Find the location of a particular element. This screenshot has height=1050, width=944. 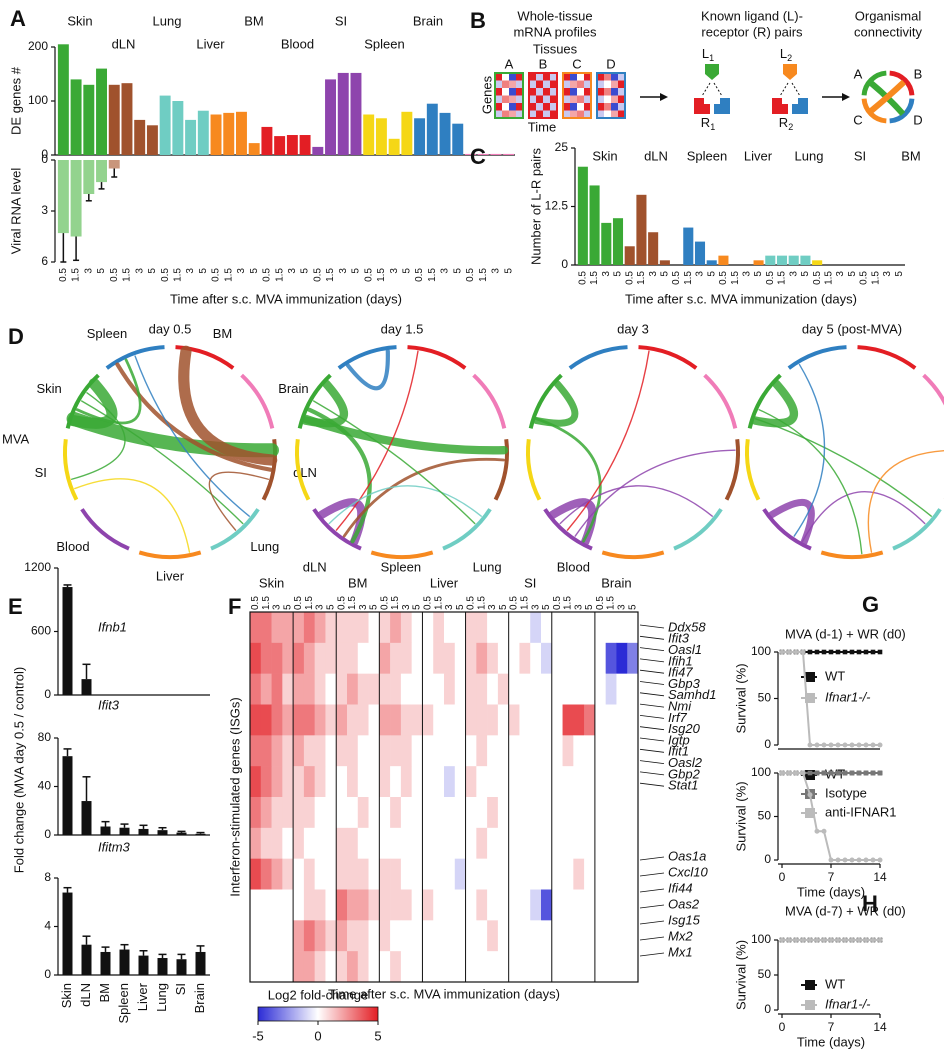

schematic-frame is located at coordinates (509, 95).